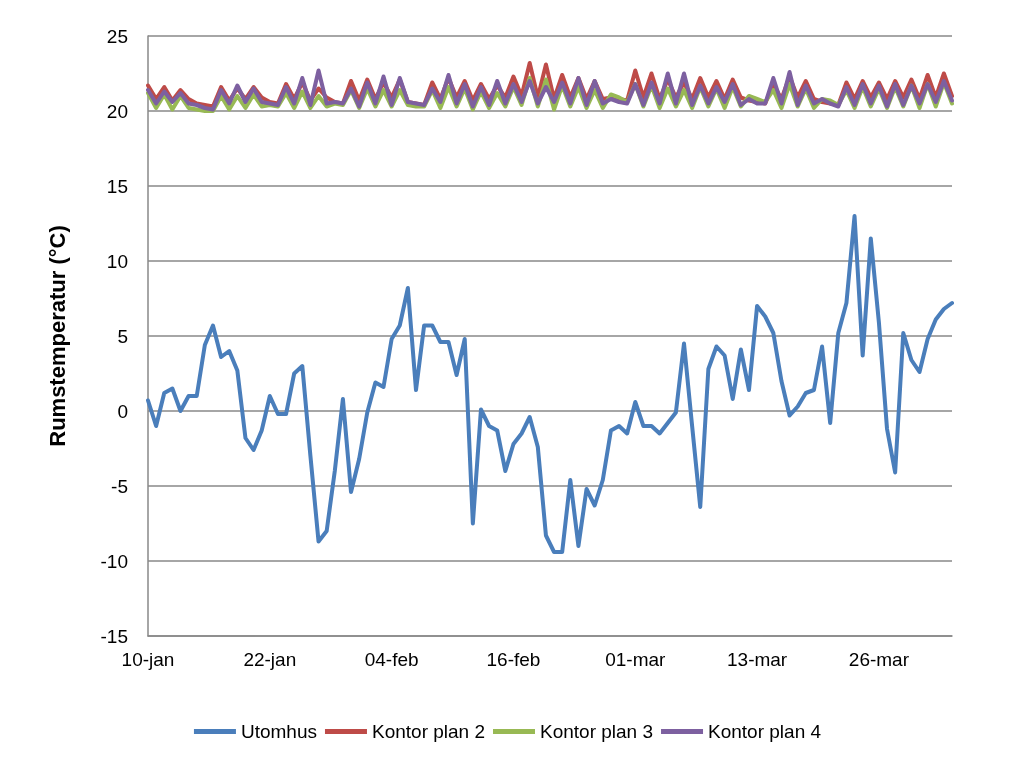  Describe the element at coordinates (119, 486) in the screenshot. I see `y-tick-label: -5` at that location.